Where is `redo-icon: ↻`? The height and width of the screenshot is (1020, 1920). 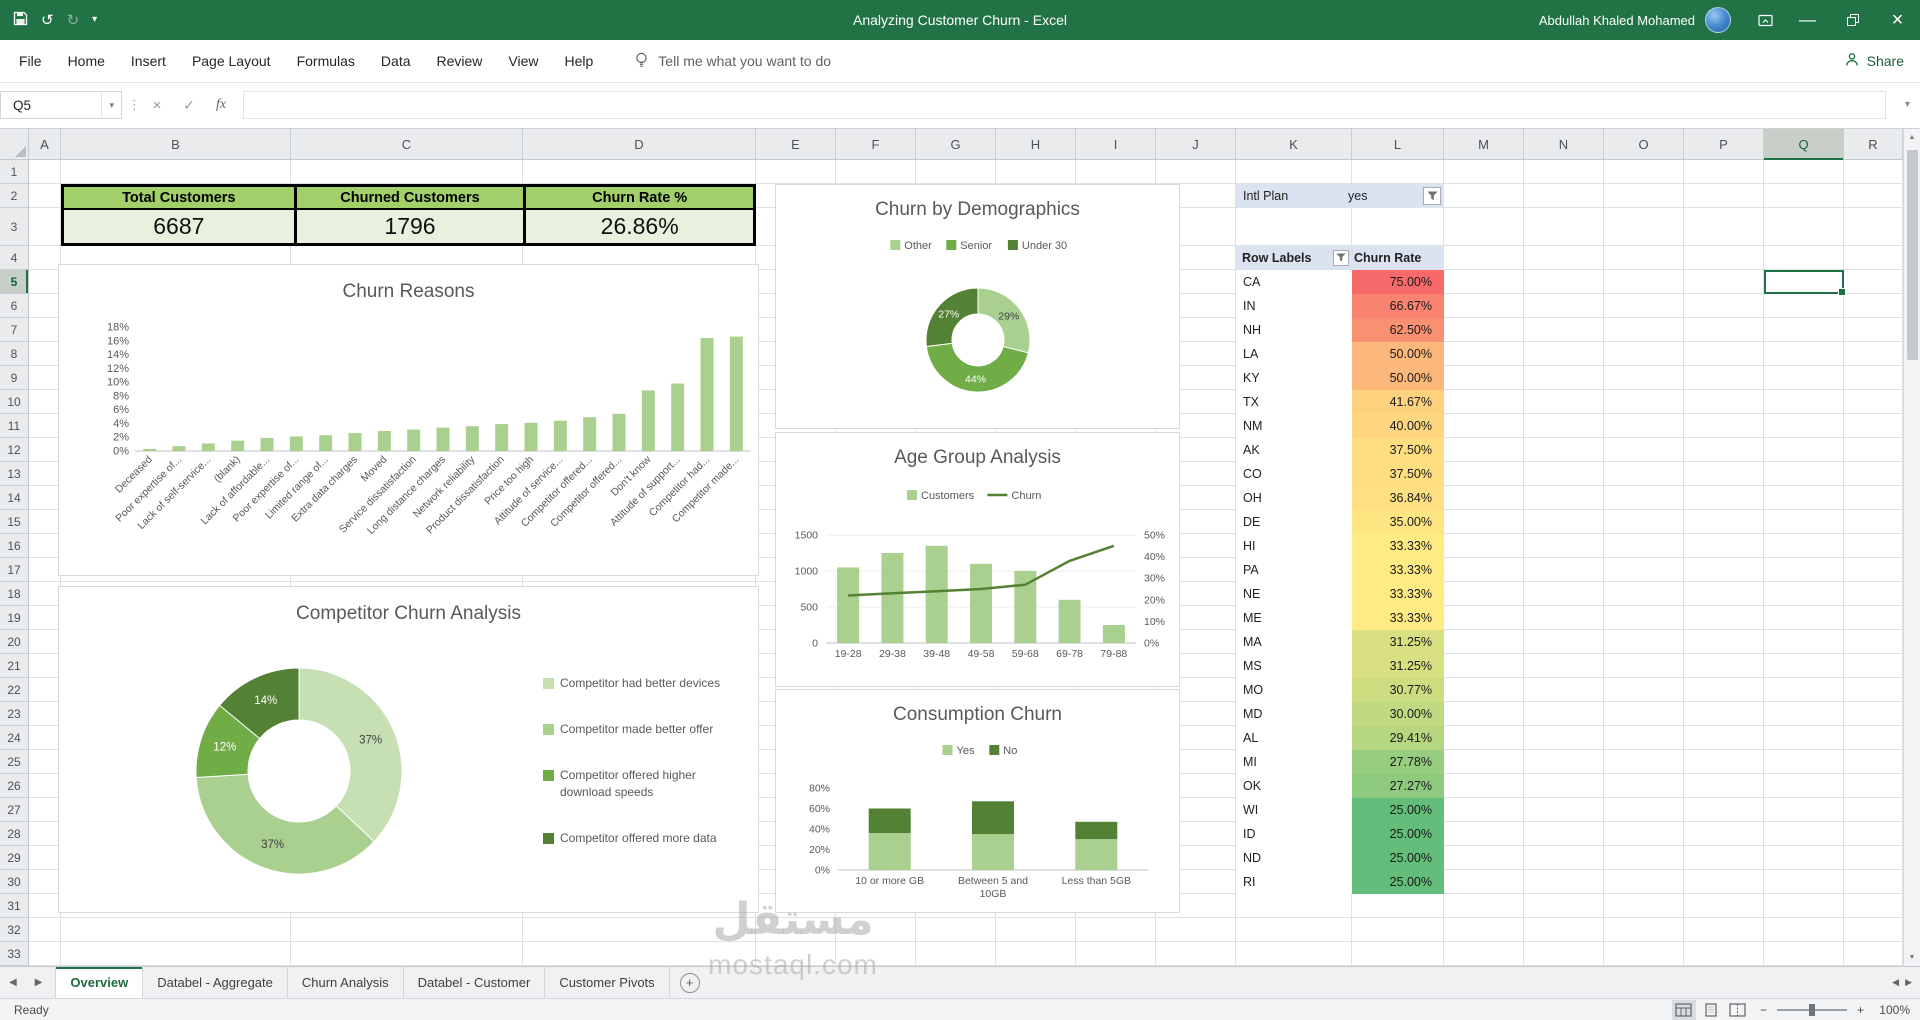
redo-icon: ↻ is located at coordinates (73, 20).